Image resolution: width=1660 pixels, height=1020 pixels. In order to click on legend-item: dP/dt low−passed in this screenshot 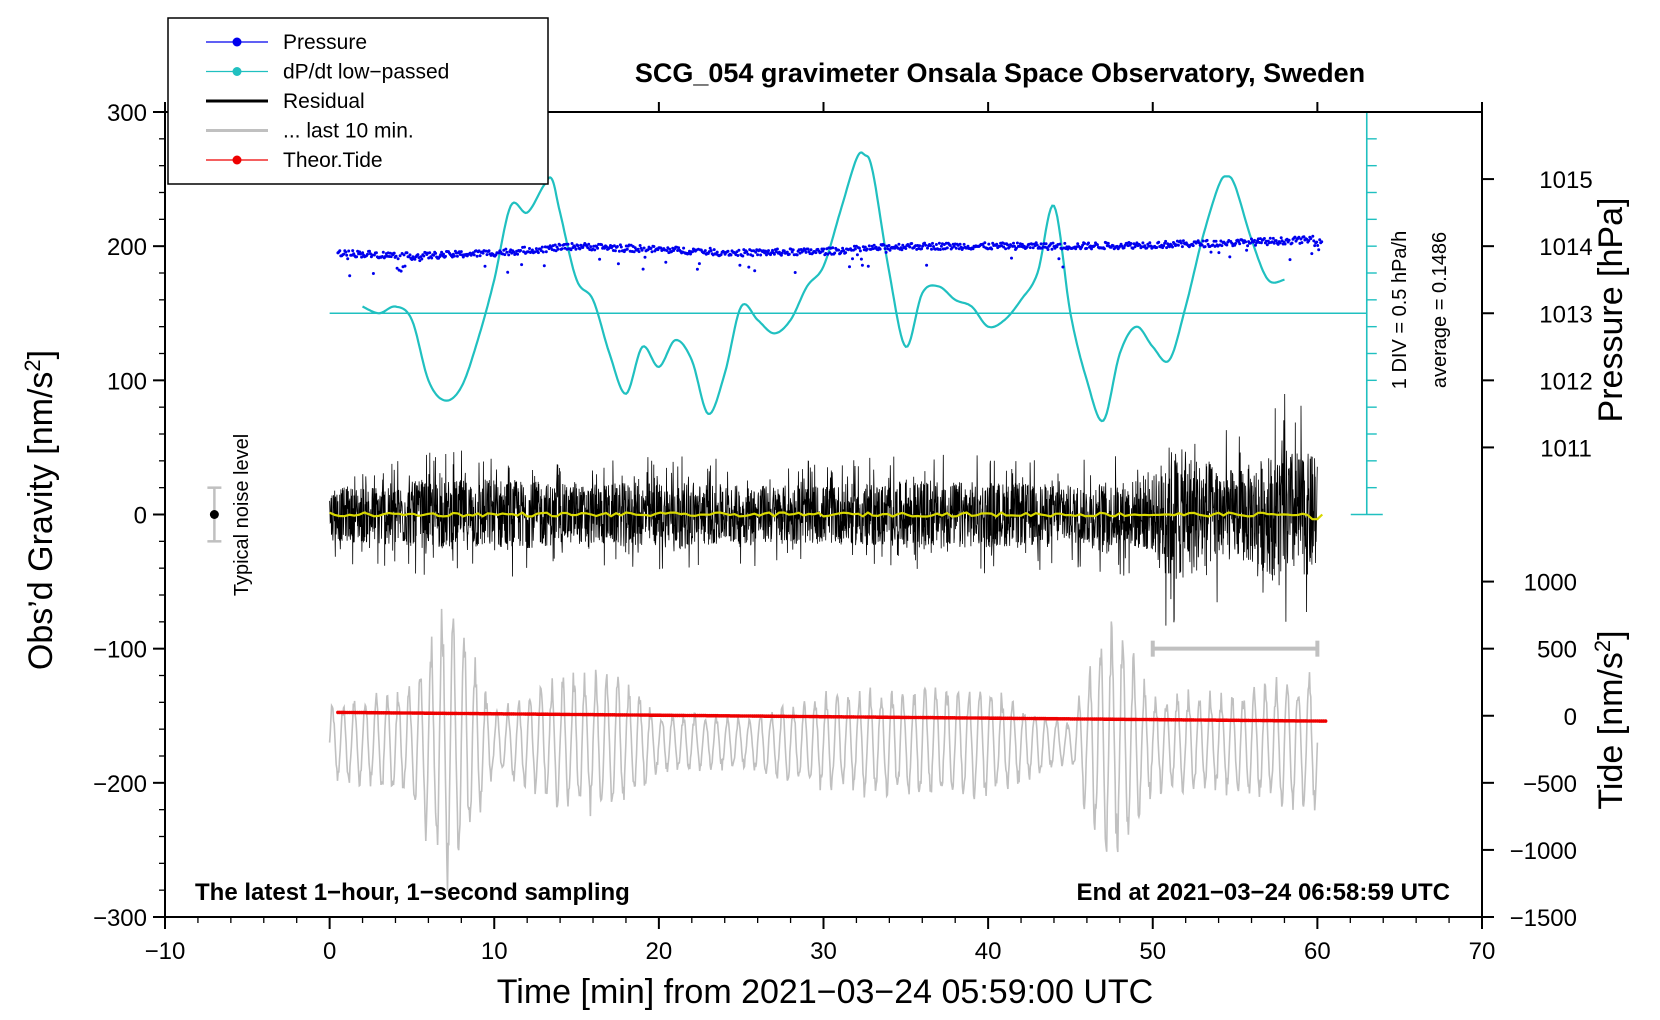, I will do `click(327, 72)`.